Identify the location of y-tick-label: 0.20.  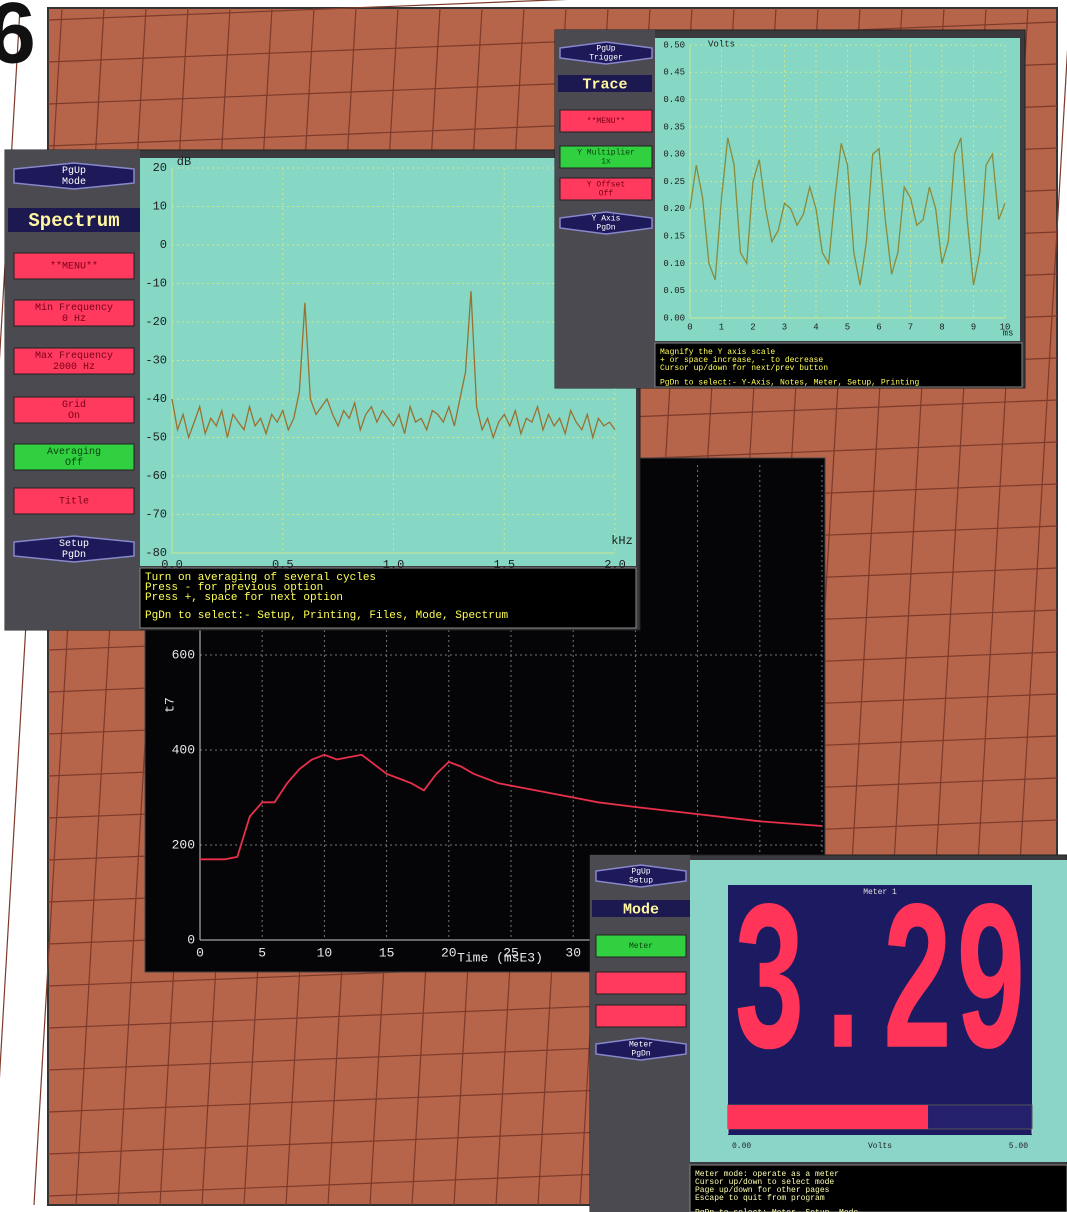
(674, 209).